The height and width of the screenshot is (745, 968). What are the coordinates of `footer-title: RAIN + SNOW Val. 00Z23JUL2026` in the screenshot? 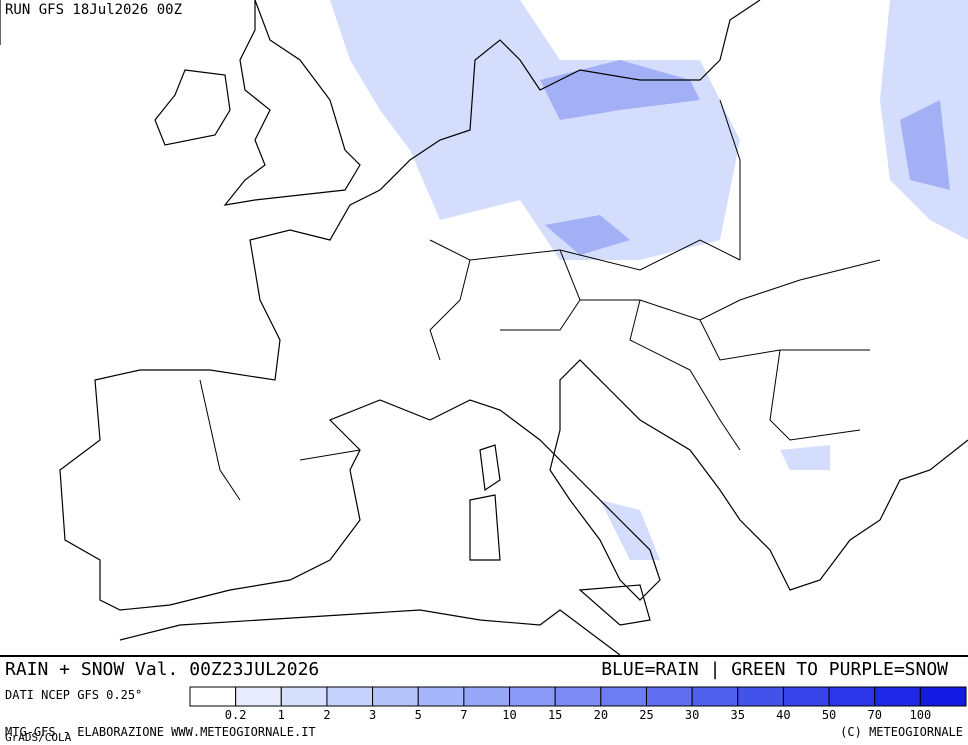 It's located at (162, 669).